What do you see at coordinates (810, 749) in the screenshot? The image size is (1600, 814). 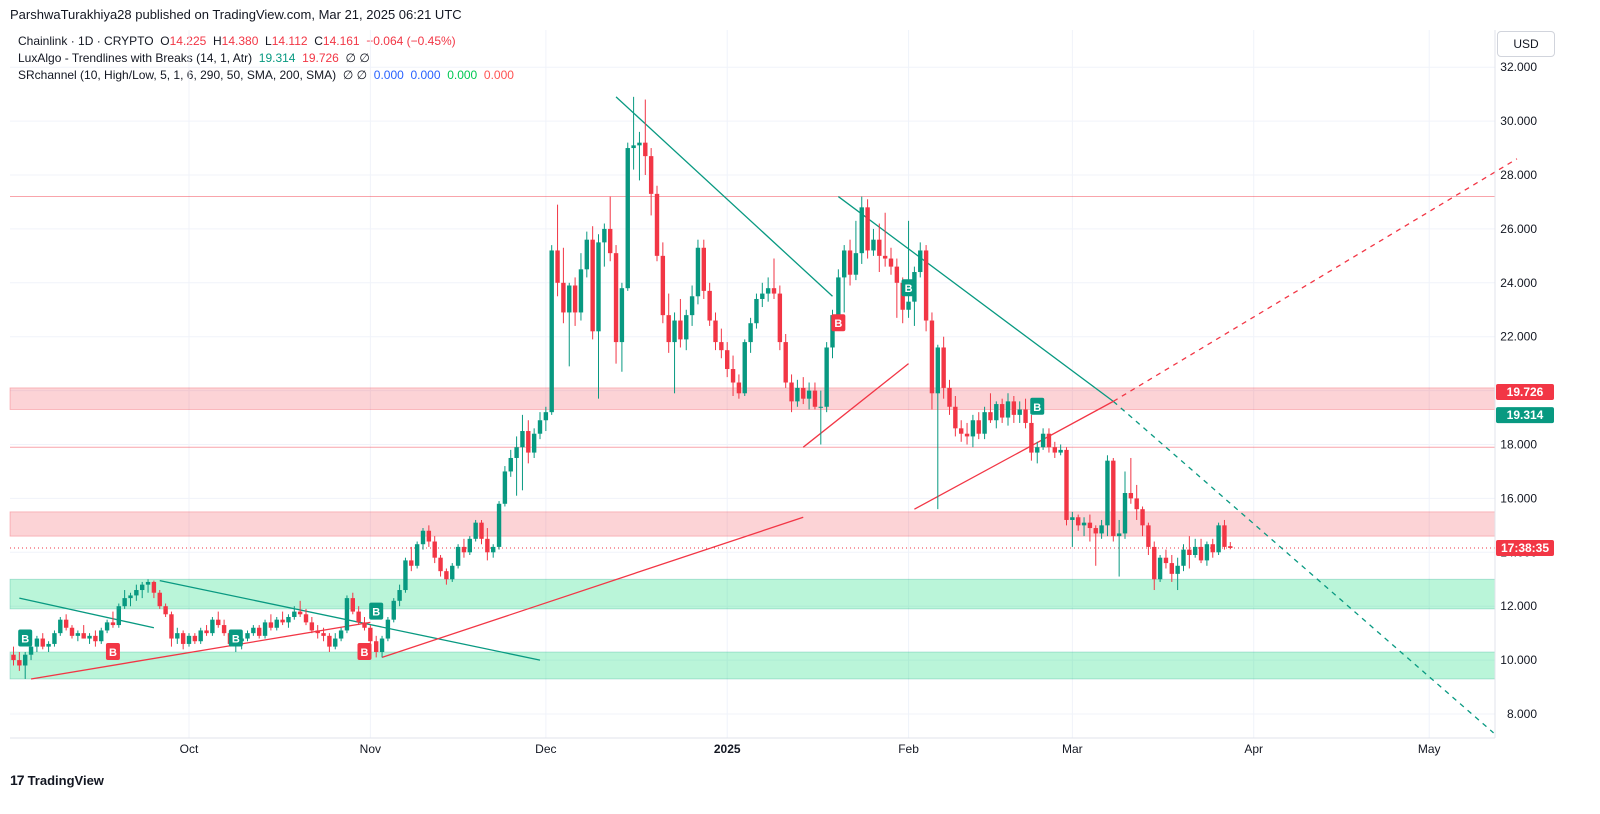 I see `time-axis: Oct Nov Dec 2025 Feb Mar Apr May` at bounding box center [810, 749].